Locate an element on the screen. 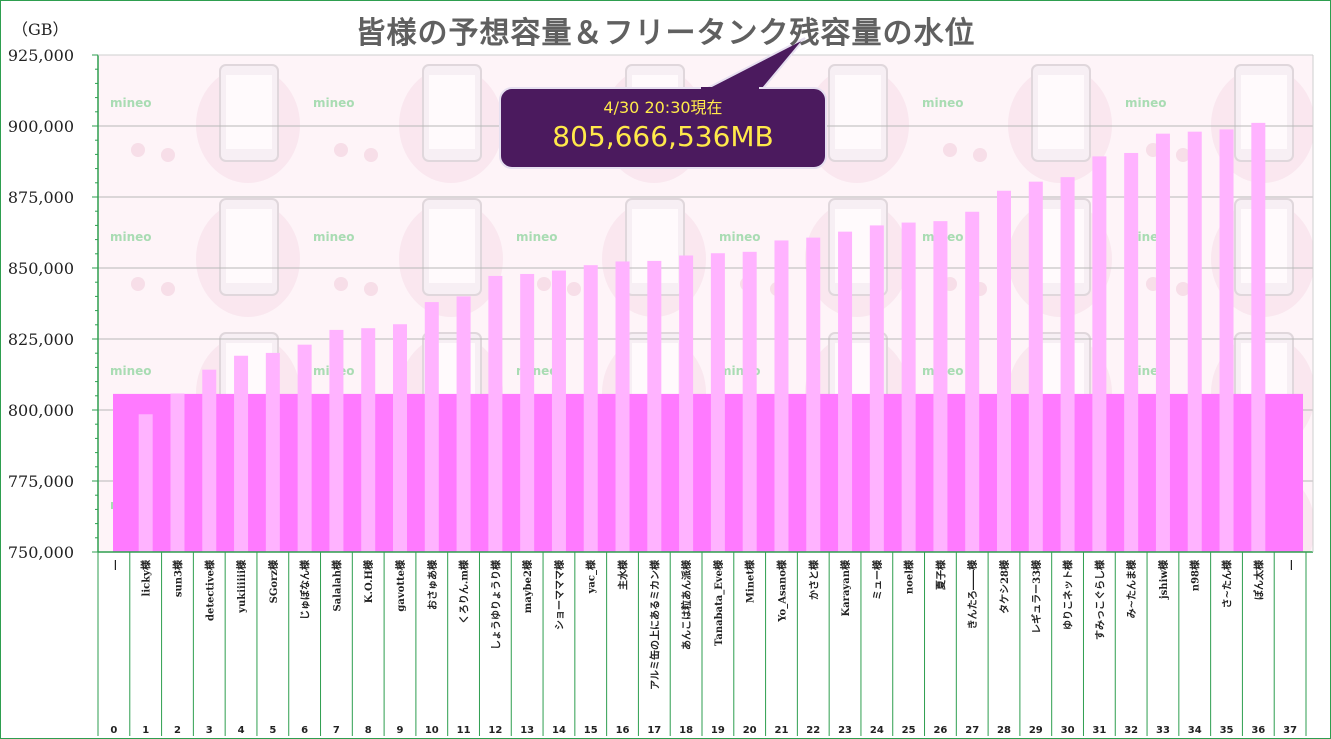  x-category-label-6: じゅぼなん様 is located at coordinates (305, 589).